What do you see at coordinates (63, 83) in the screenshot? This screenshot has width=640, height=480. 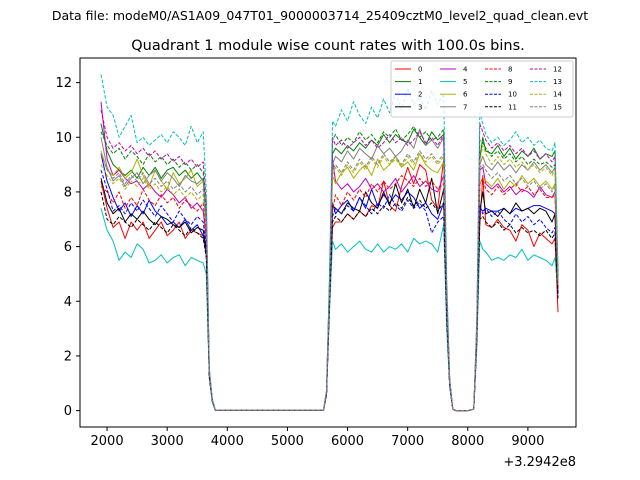 I see `y-tick-label: 12` at bounding box center [63, 83].